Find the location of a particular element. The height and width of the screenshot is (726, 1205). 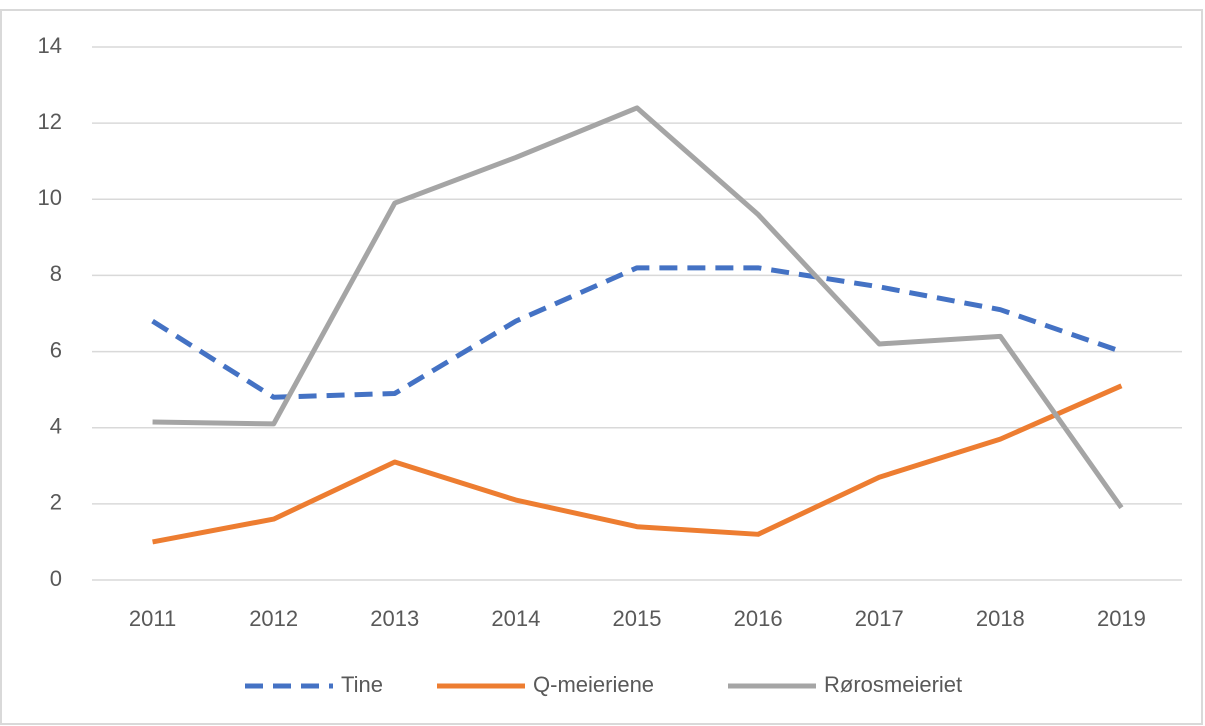

x-tick-label: 2015 is located at coordinates (637, 618).